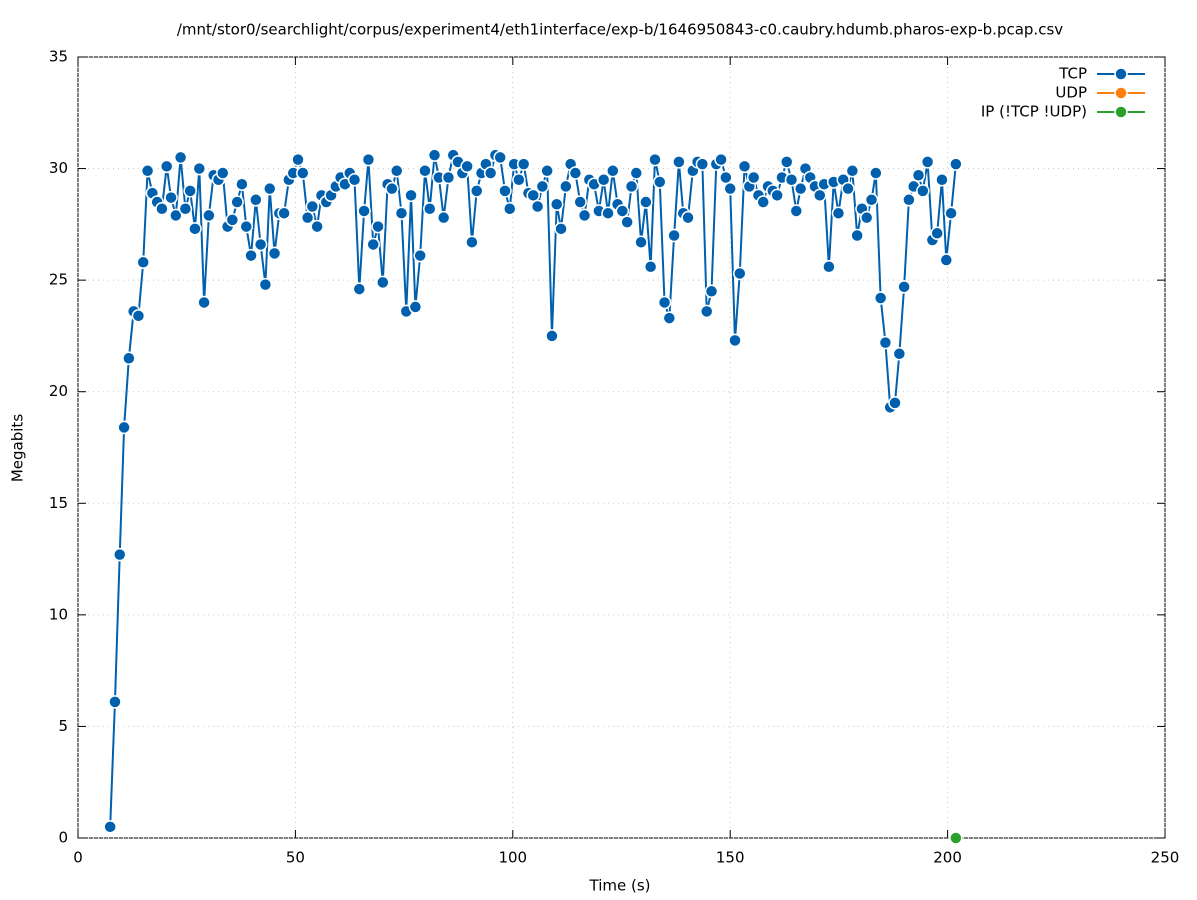 Image resolution: width=1197 pixels, height=900 pixels. I want to click on legend-label: TCP, so click(1072, 74).